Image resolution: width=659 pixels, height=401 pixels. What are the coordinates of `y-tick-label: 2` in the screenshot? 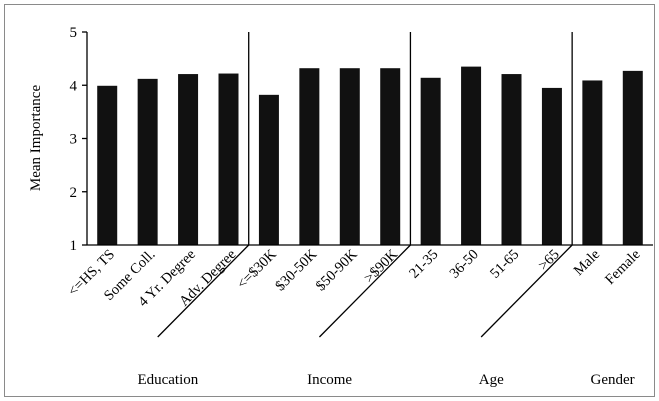 It's located at (74, 193).